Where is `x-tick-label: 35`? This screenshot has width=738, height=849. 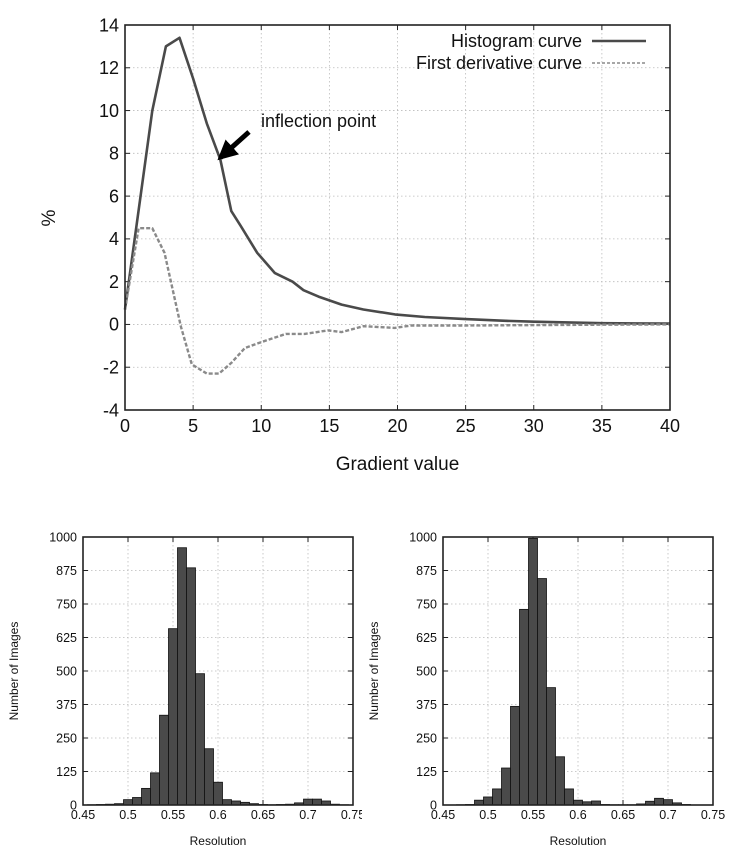 x-tick-label: 35 is located at coordinates (602, 426).